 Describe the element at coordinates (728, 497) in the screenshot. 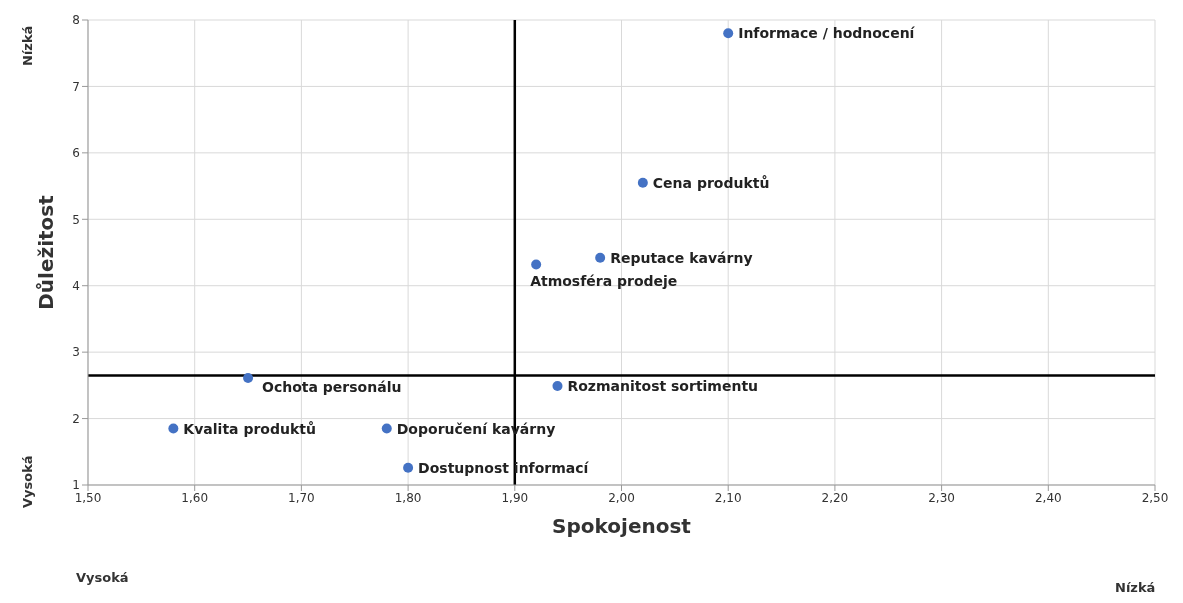

I see `x-tick-label: 2,10` at that location.